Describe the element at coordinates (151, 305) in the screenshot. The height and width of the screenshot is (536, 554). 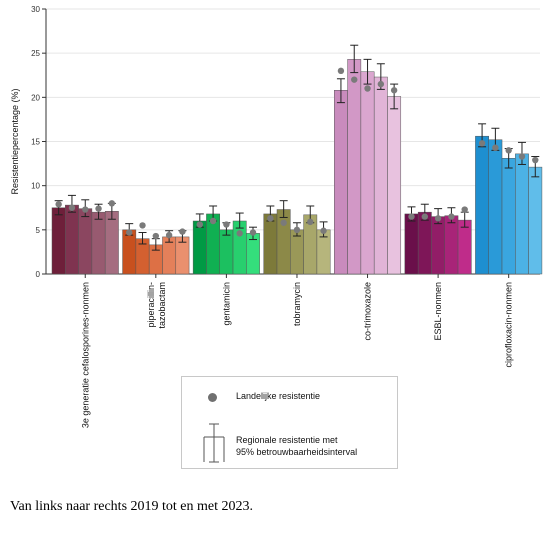
I see `x-category-label-line: piperacillin-` at that location.